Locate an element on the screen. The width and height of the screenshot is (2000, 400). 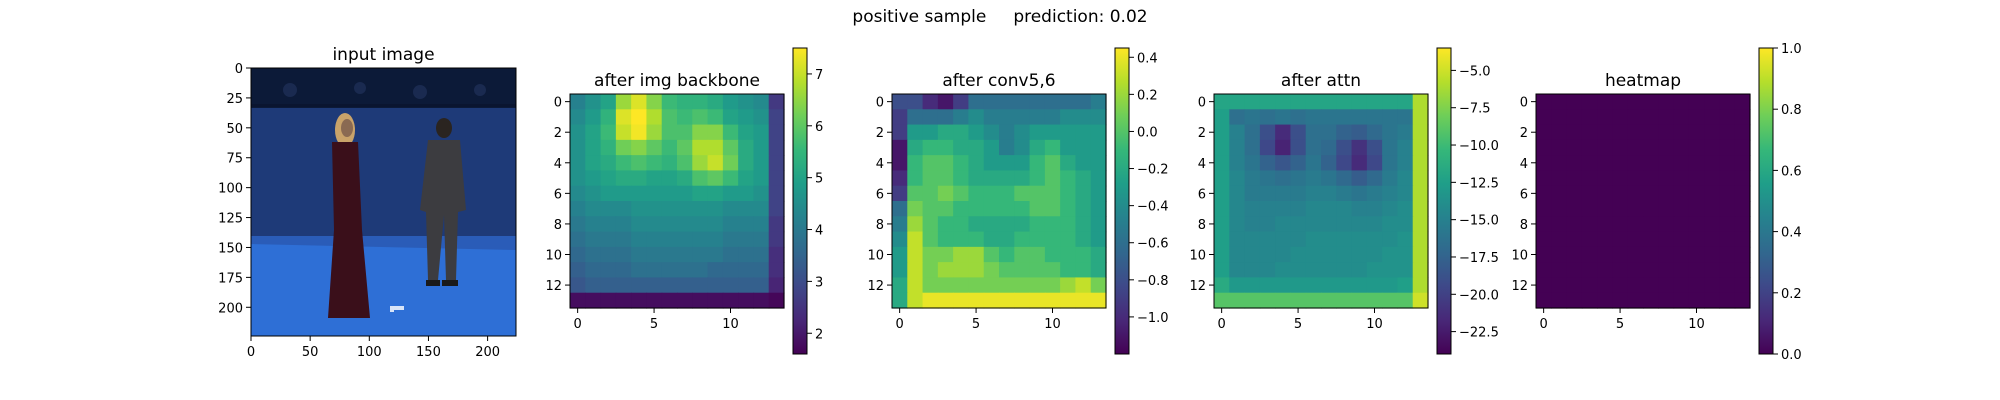
x-tick-label: 0 is located at coordinates (251, 352).